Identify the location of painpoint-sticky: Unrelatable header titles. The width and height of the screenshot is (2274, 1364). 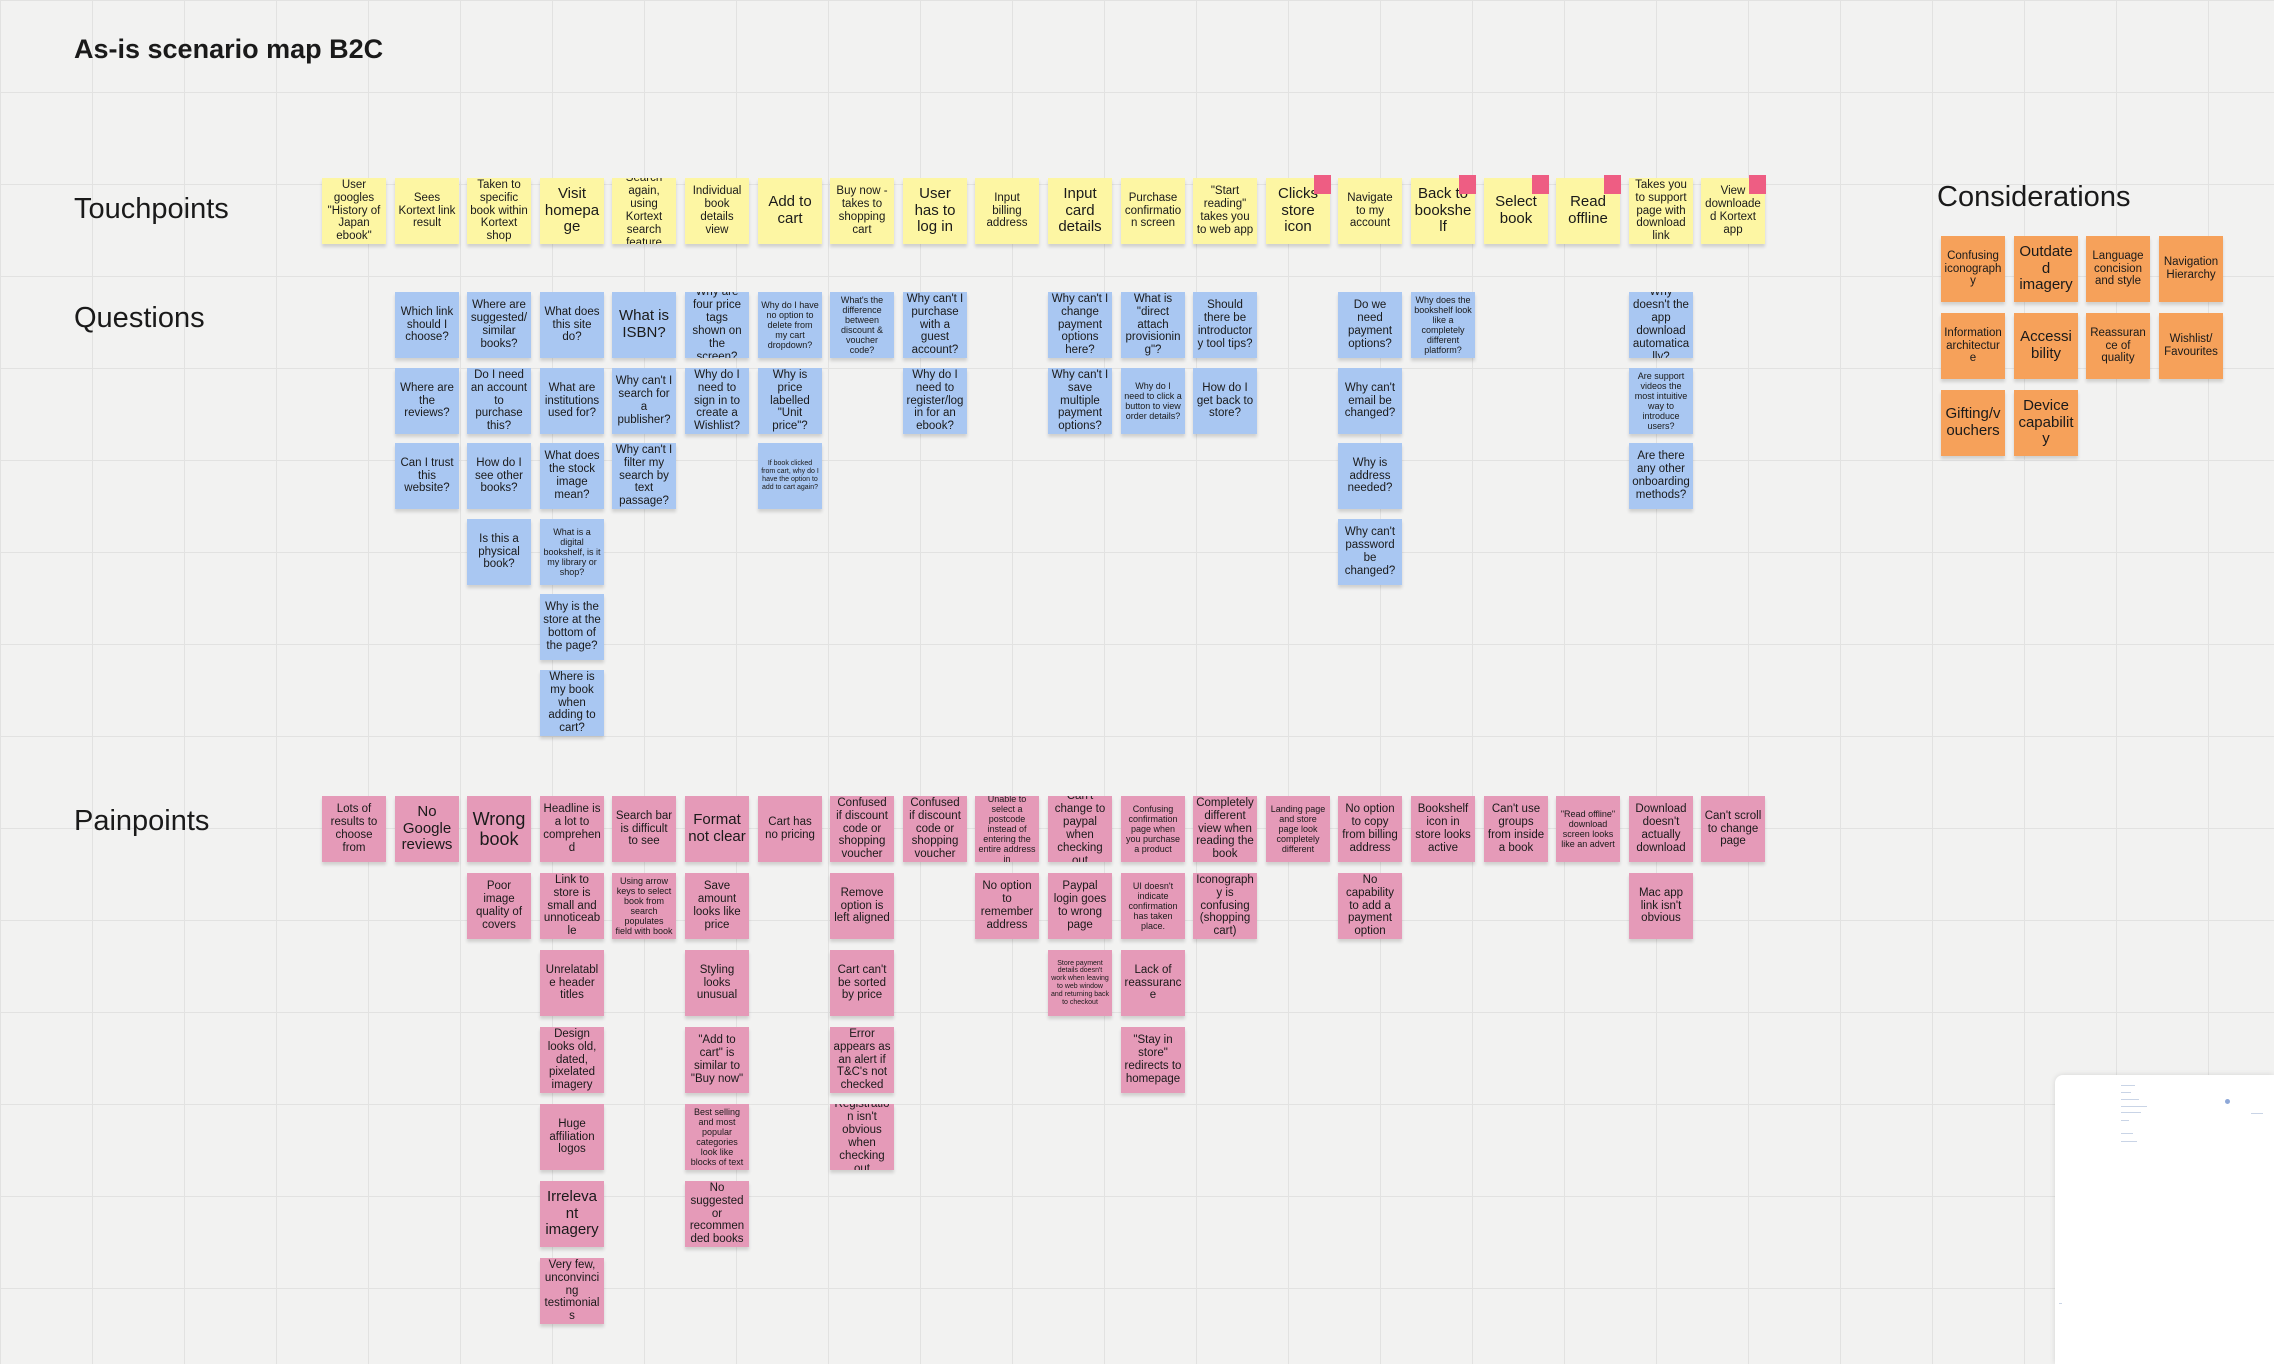
(572, 983).